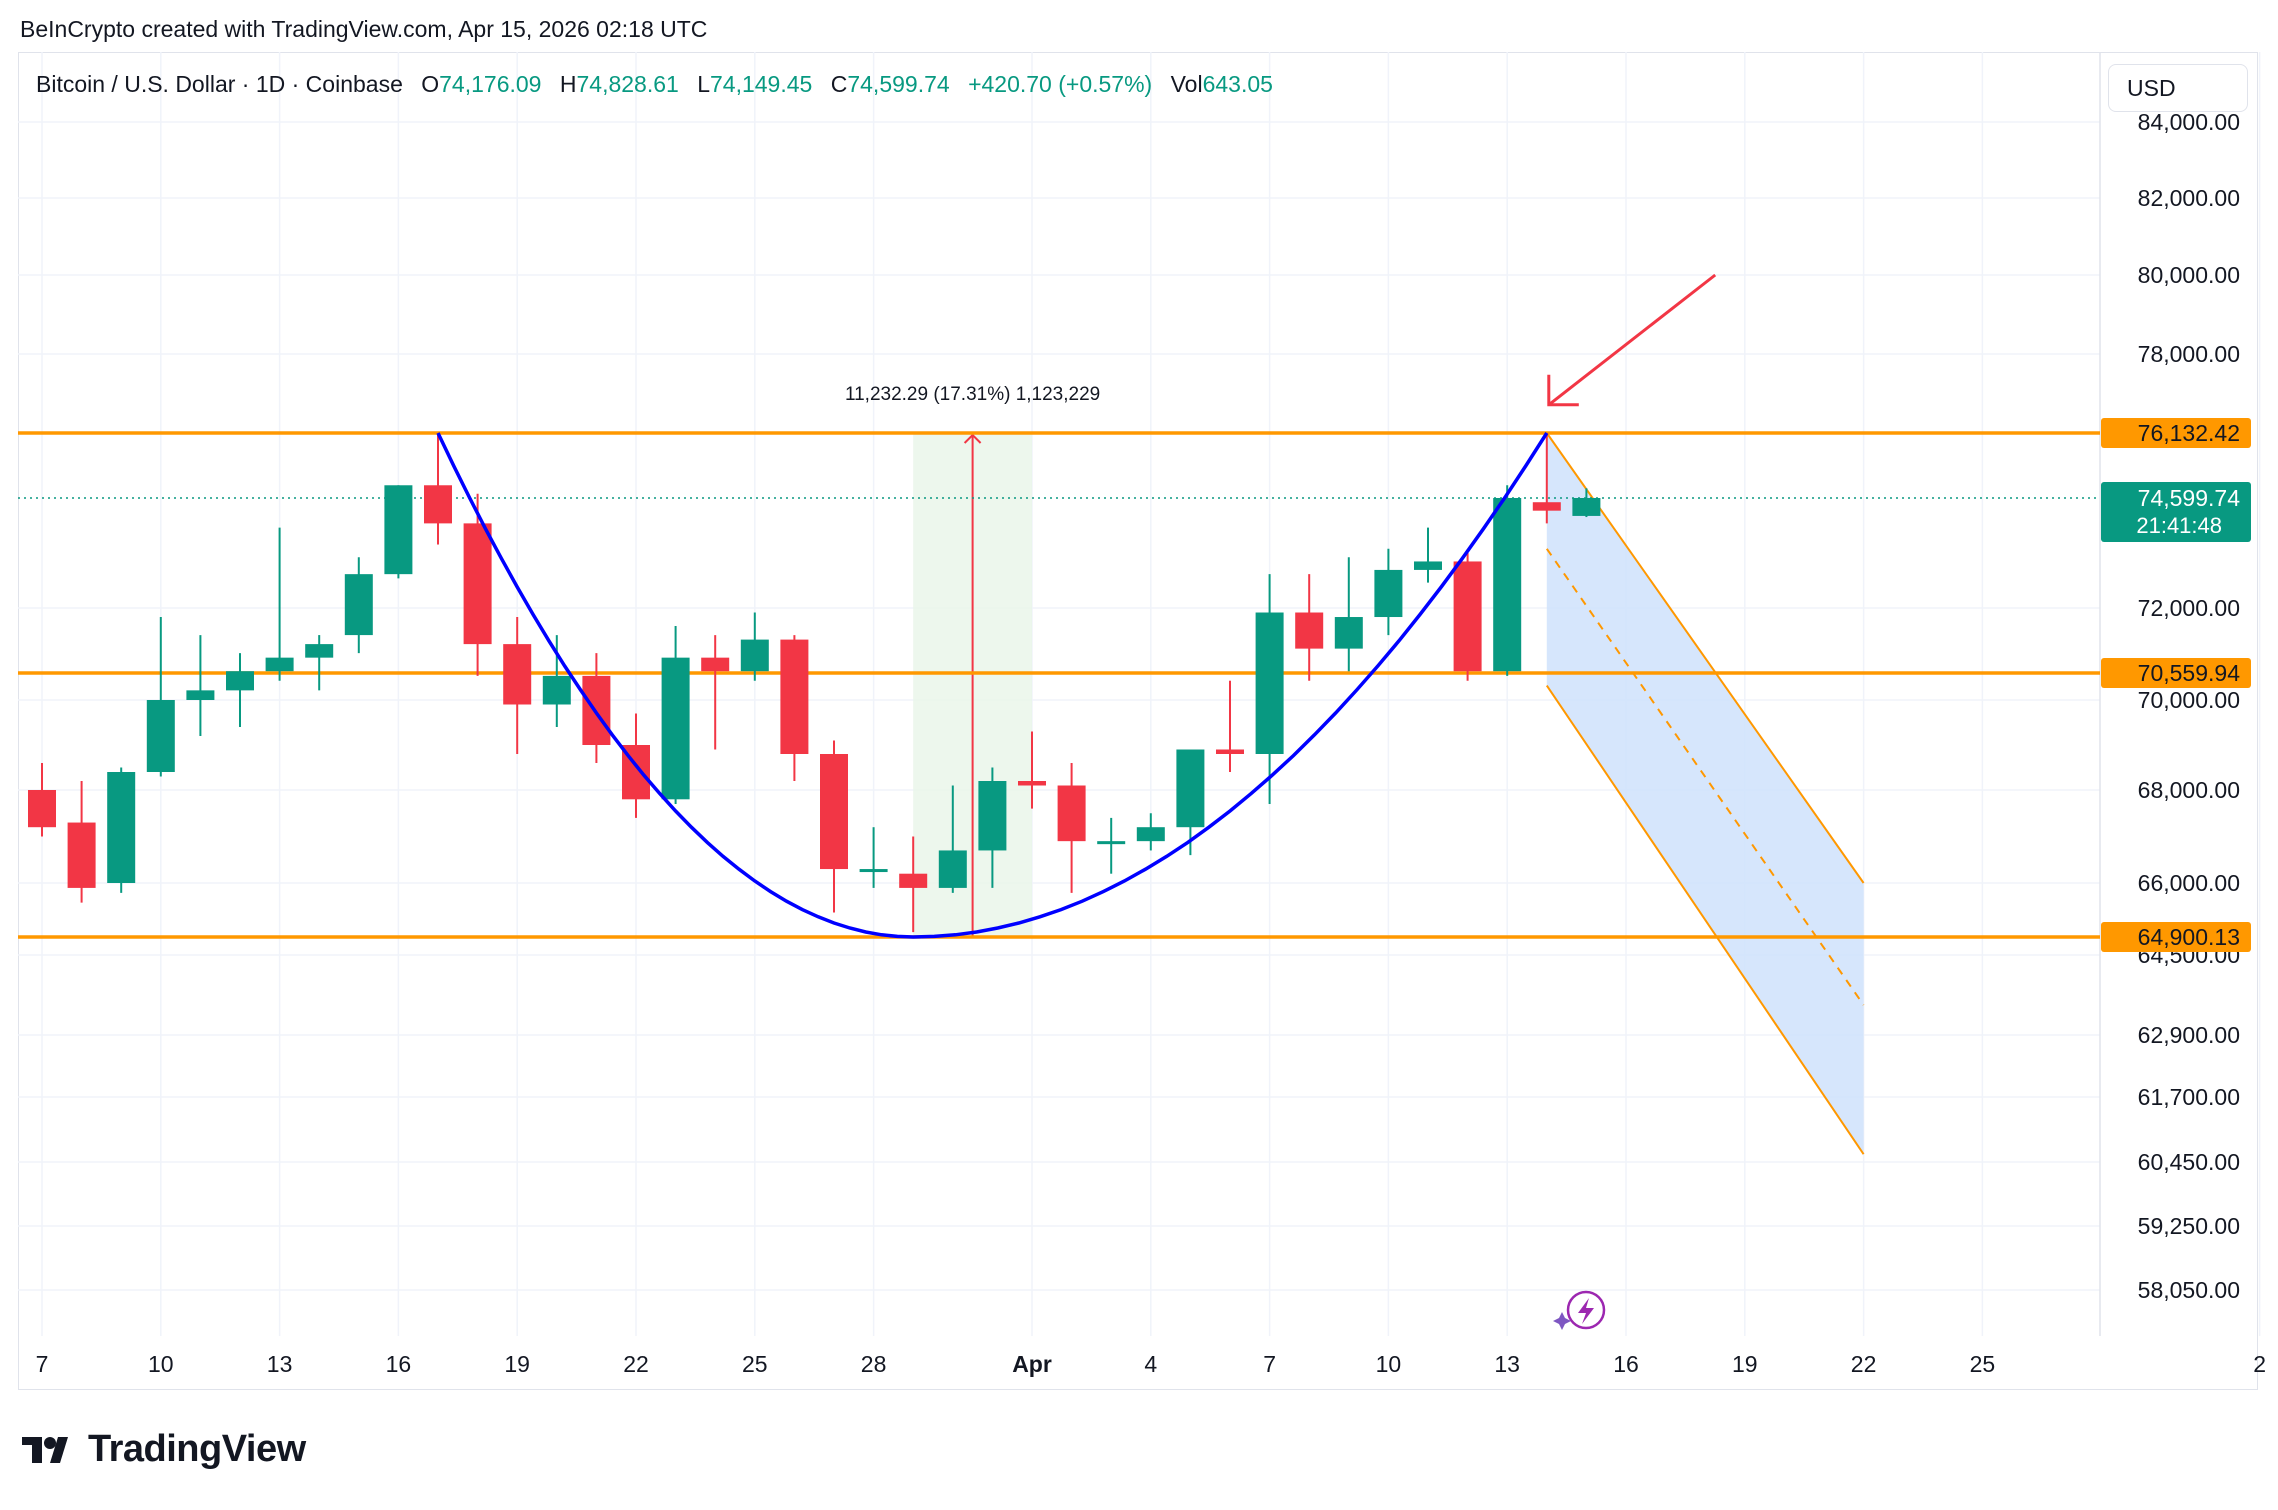 This screenshot has height=1510, width=2278. What do you see at coordinates (2189, 1097) in the screenshot?
I see `y-tick-label: 61,700.00` at bounding box center [2189, 1097].